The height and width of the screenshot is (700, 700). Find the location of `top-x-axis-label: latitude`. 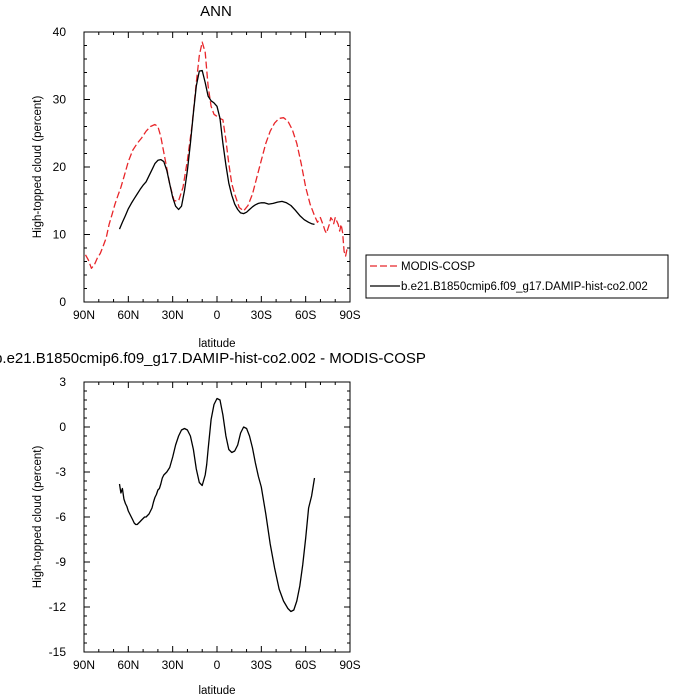

top-x-axis-label: latitude is located at coordinates (216, 344).